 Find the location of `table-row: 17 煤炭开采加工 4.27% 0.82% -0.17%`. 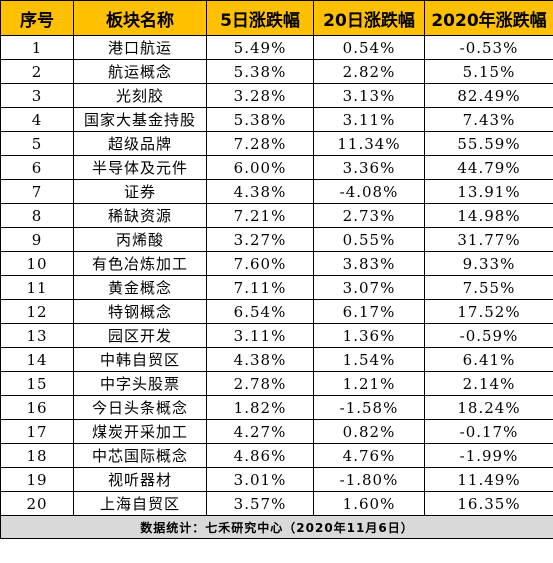

table-row: 17 煤炭开采加工 4.27% 0.82% -0.17% is located at coordinates (276, 431).